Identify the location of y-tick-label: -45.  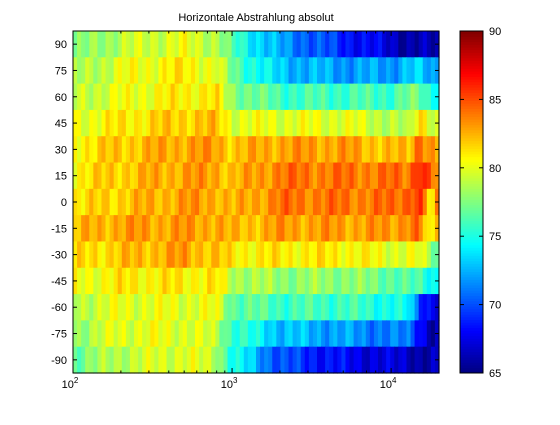
(59, 282).